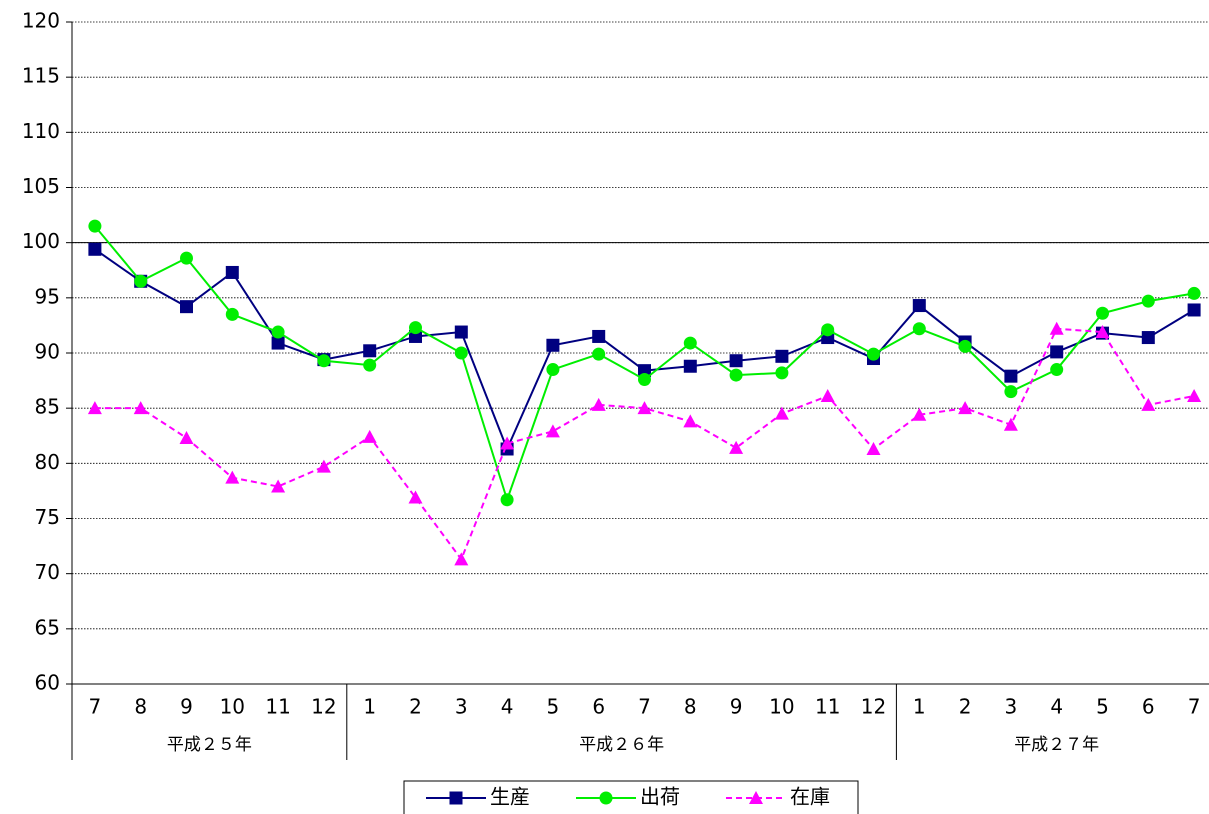 The image size is (1209, 814). I want to click on x-tick-label: 12, so click(873, 707).